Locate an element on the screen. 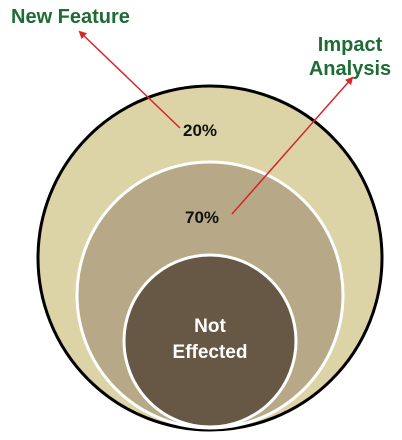 This screenshot has height=440, width=402. impact-analysis-line2: Analysis is located at coordinates (350, 69).